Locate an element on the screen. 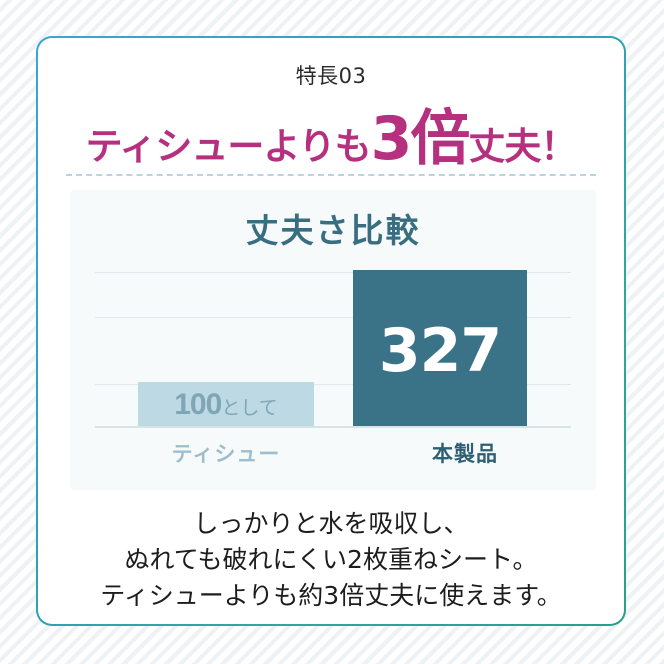 The image size is (664, 664). bar-tissue-value: 100として is located at coordinates (226, 405).